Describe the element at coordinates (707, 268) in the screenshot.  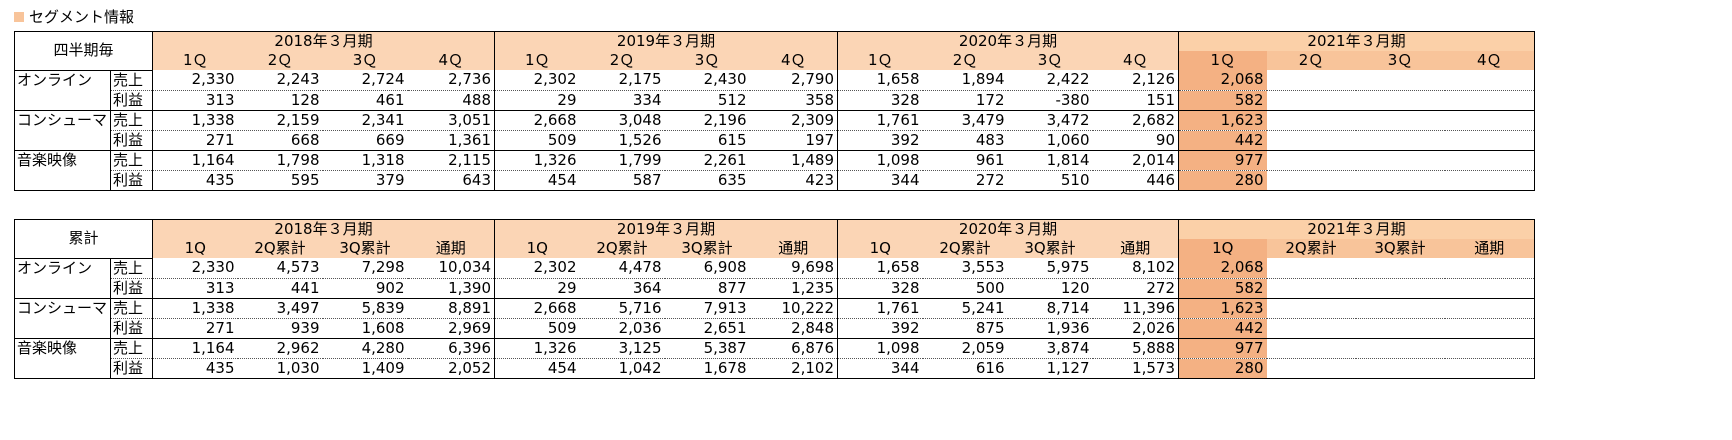
I see `value-cell: 6,908` at that location.